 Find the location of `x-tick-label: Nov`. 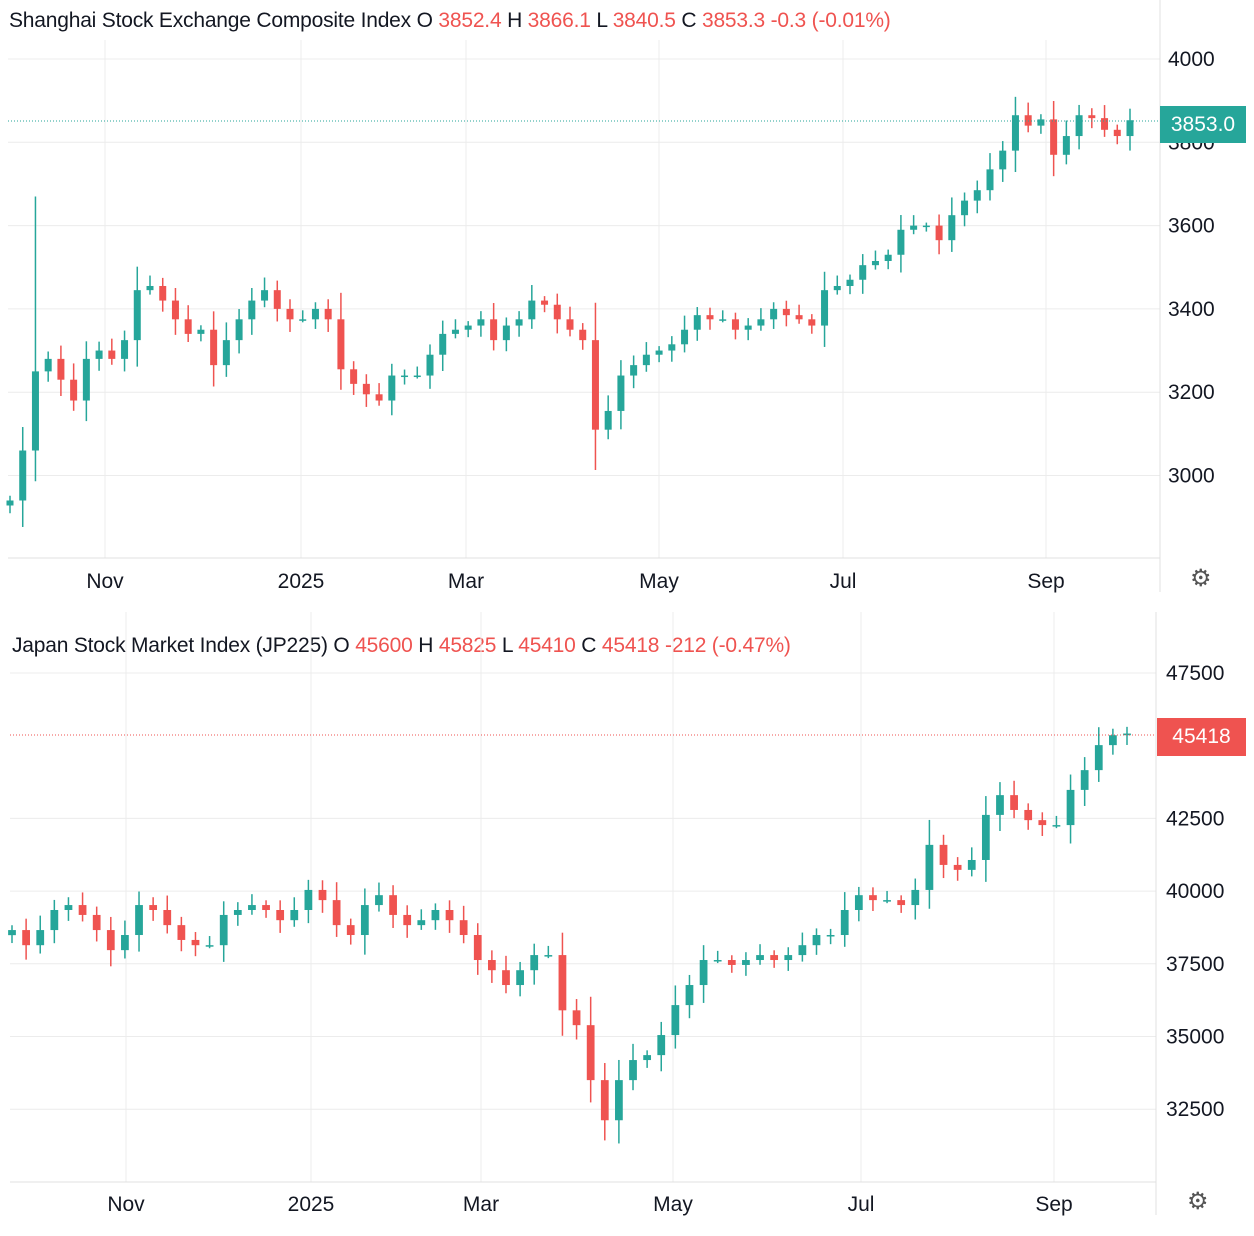

x-tick-label: Nov is located at coordinates (105, 581).